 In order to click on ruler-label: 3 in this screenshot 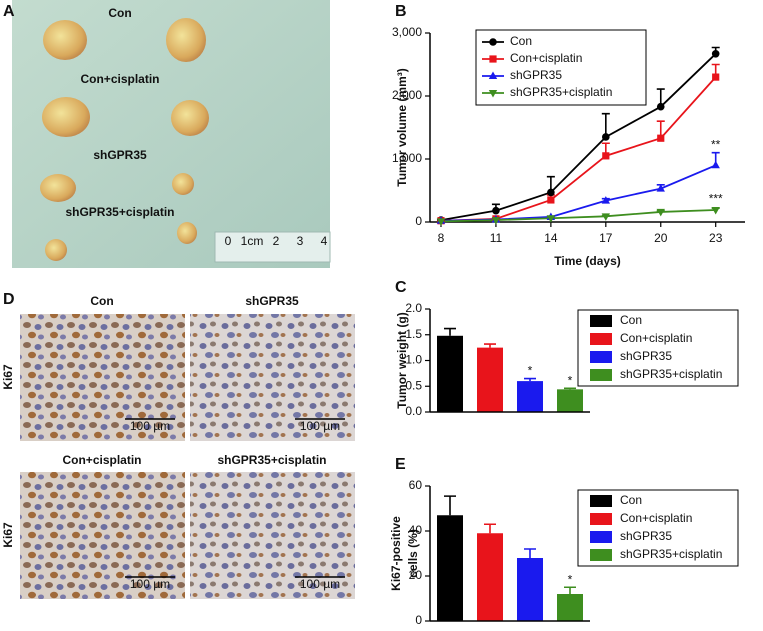, I will do `click(300, 241)`.